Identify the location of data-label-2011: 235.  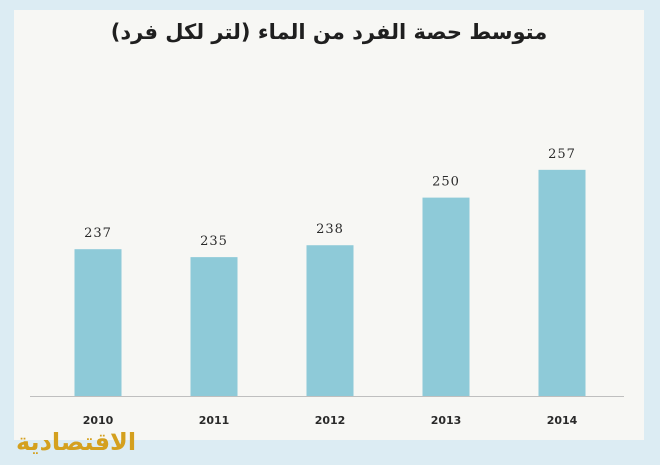
(214, 241).